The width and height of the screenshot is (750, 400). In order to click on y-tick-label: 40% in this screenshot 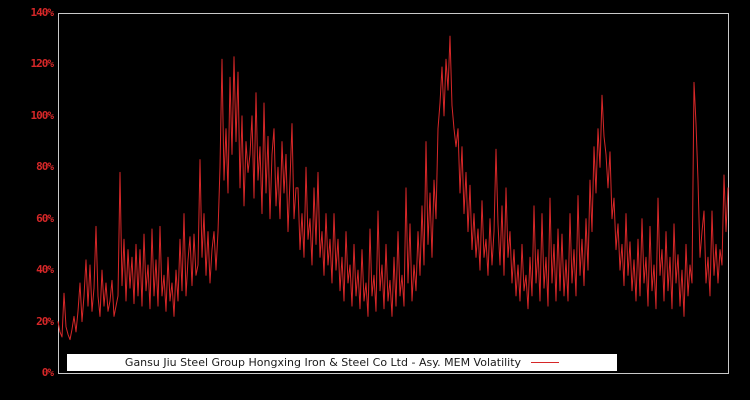, I will do `click(45, 269)`.